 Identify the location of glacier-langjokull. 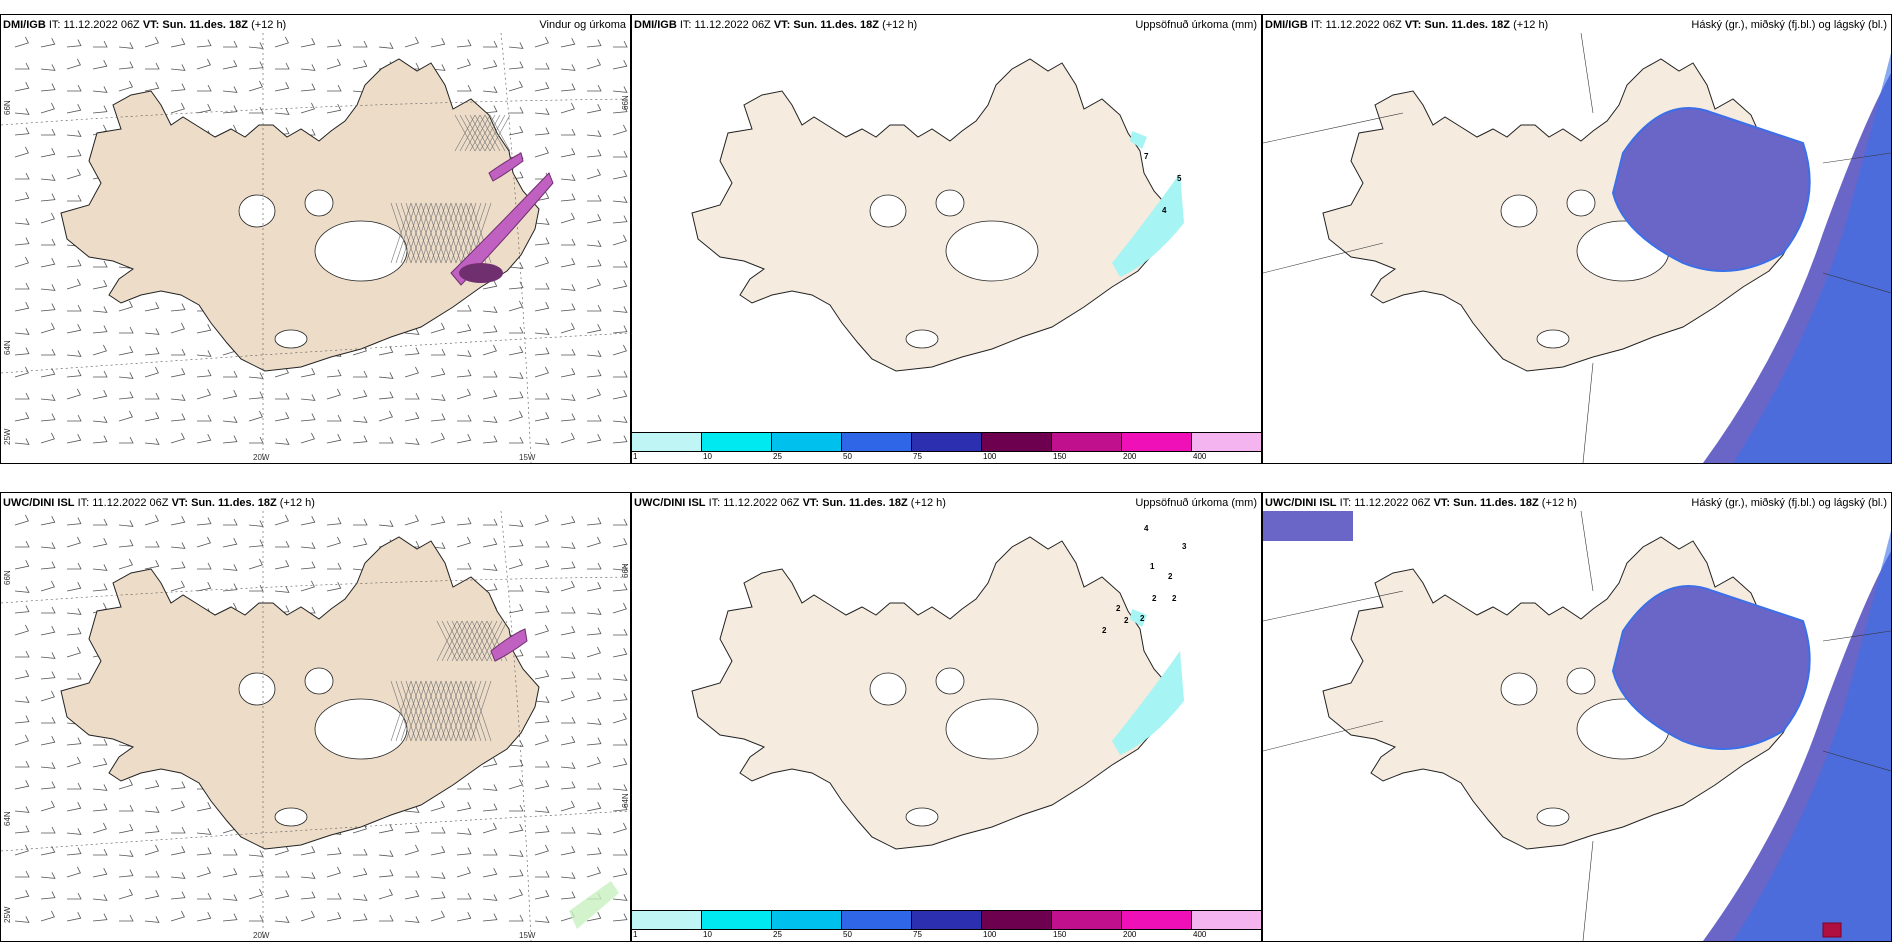
(257, 689).